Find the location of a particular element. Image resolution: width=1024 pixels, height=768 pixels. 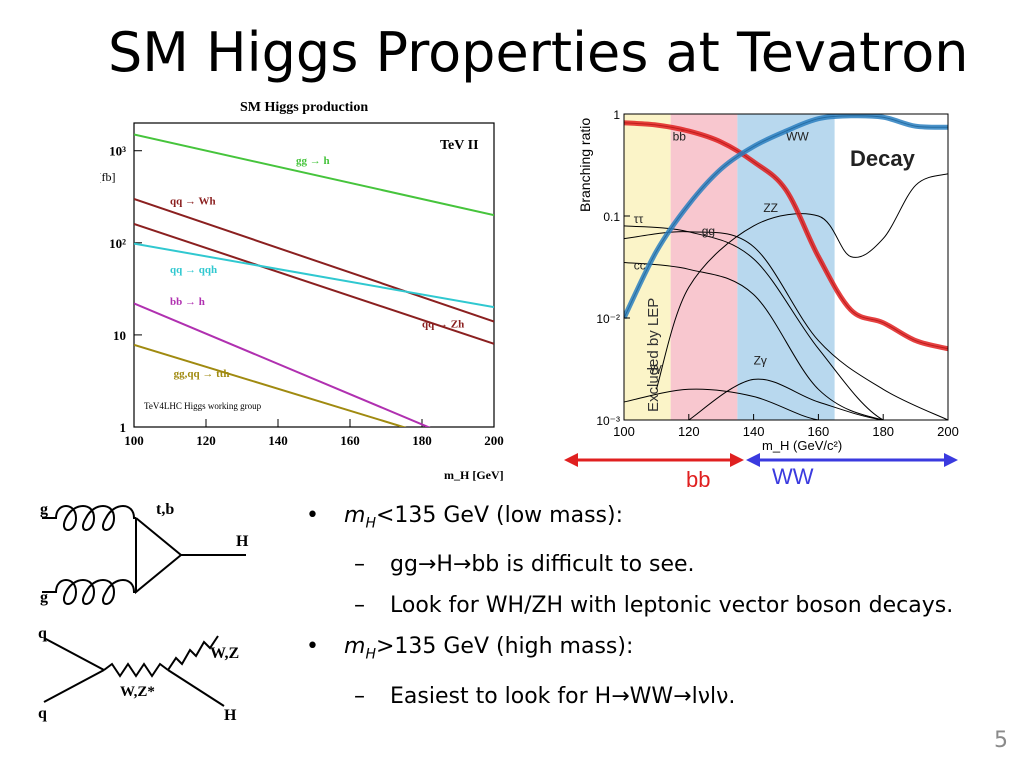

branching-x-axis-label: m_H (GeV/c²) is located at coordinates (802, 445).